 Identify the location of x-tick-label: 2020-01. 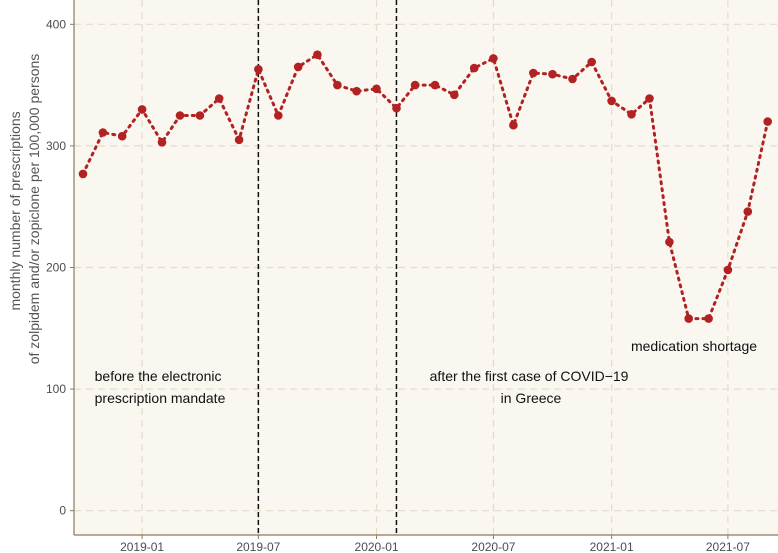
(377, 546).